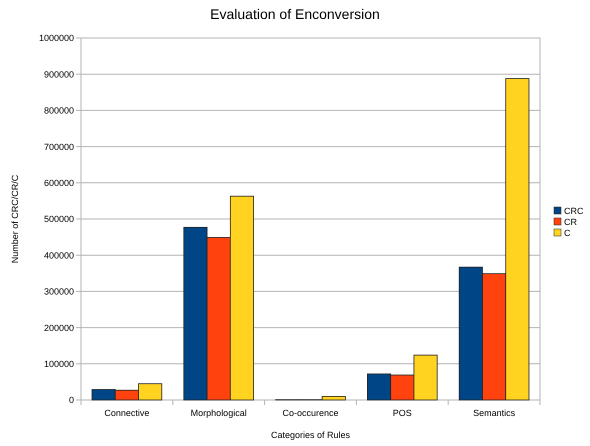 The height and width of the screenshot is (446, 590). Describe the element at coordinates (59, 363) in the screenshot. I see `y-tick-label: 100000` at that location.